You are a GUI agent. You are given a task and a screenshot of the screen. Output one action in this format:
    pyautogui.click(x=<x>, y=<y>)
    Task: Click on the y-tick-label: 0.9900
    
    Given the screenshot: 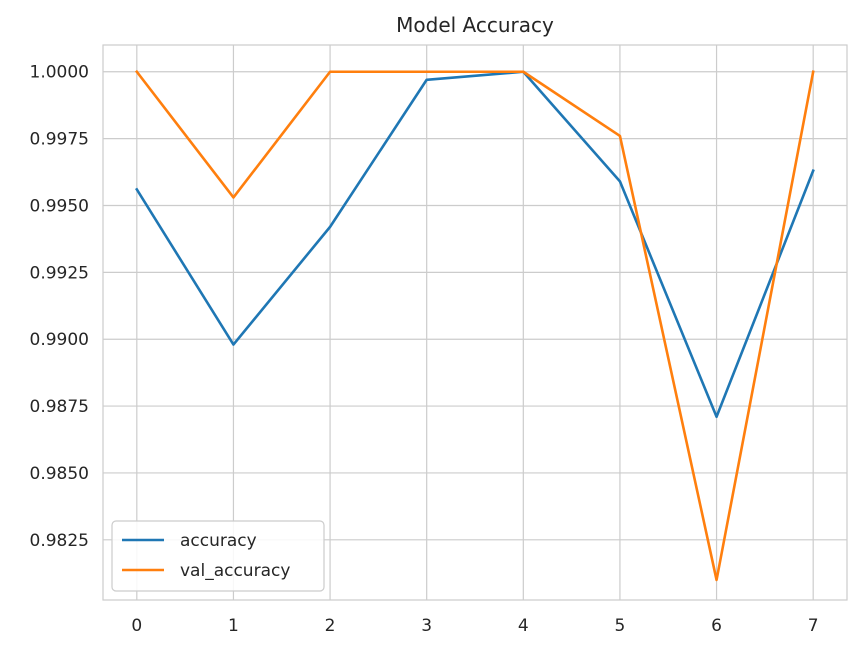 What is the action you would take?
    pyautogui.click(x=59, y=340)
    